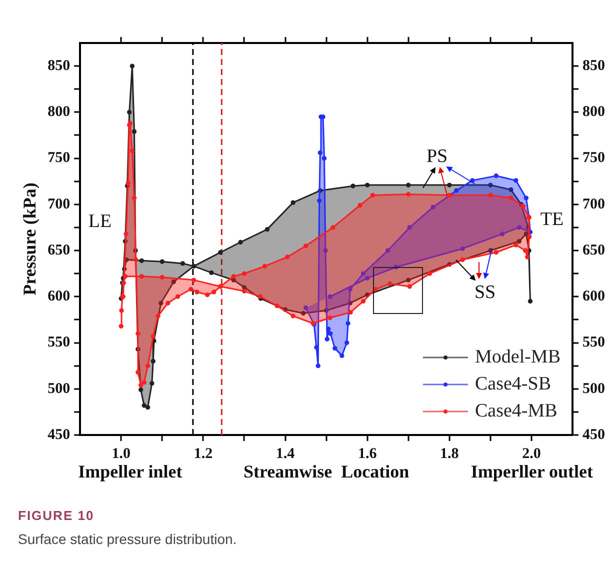 The image size is (611, 580). I want to click on y2-tick-label: 650, so click(593, 250).